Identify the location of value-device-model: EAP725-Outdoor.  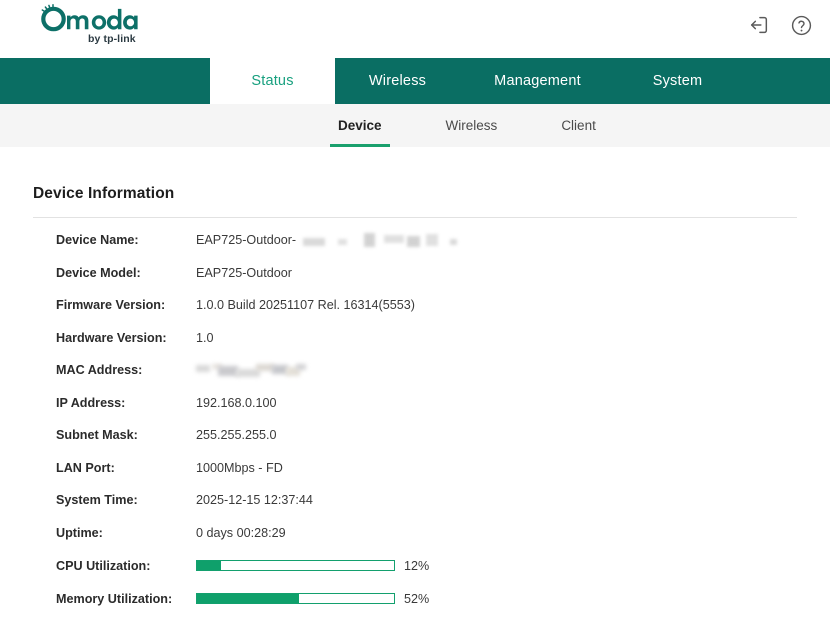
(244, 272).